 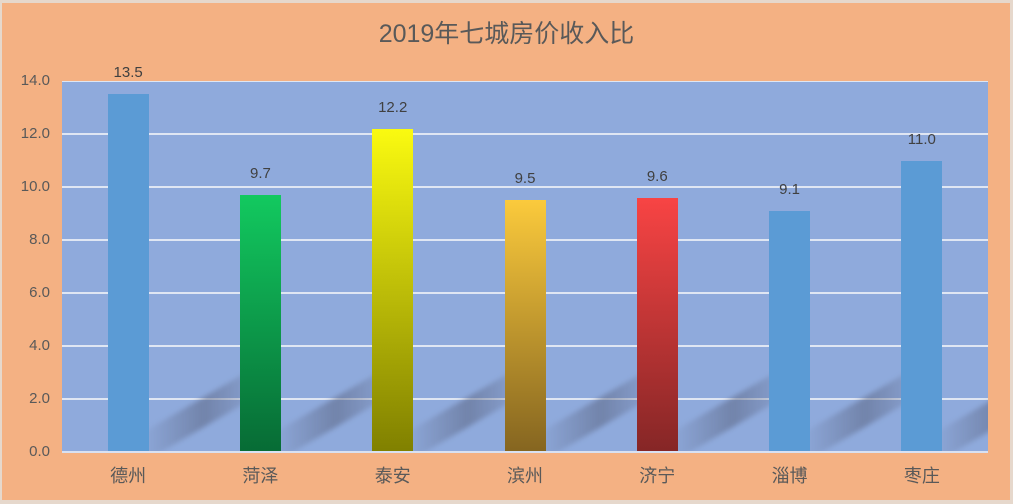 What do you see at coordinates (260, 476) in the screenshot?
I see `x-tick-label: 菏泽` at bounding box center [260, 476].